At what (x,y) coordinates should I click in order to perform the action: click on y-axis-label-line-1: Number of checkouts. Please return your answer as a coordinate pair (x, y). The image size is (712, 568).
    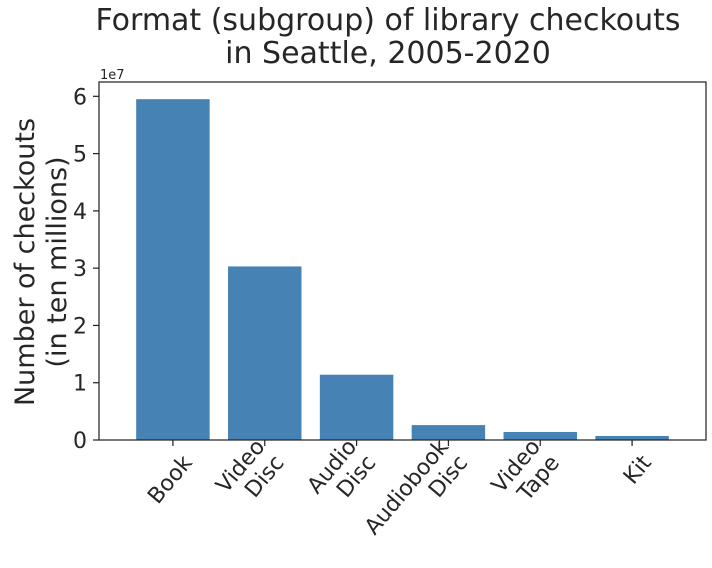
    Looking at the image, I should click on (25, 262).